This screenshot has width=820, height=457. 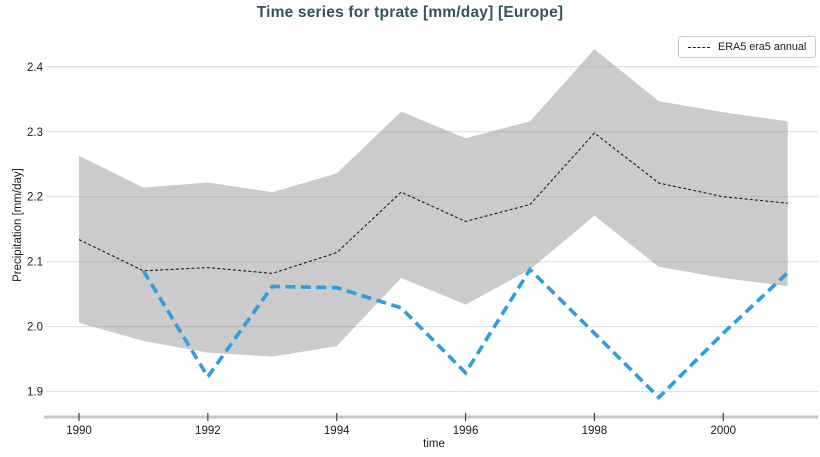 I want to click on x-tick-label: 1992, so click(x=208, y=431).